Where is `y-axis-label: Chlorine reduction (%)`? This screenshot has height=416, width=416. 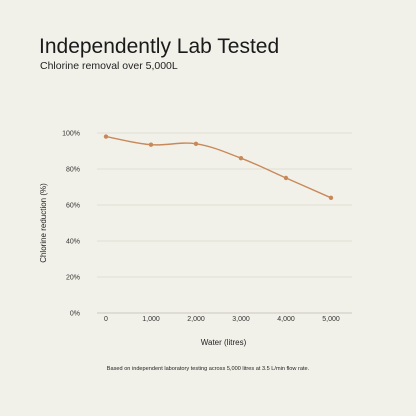
y-axis-label: Chlorine reduction (%) is located at coordinates (43, 223).